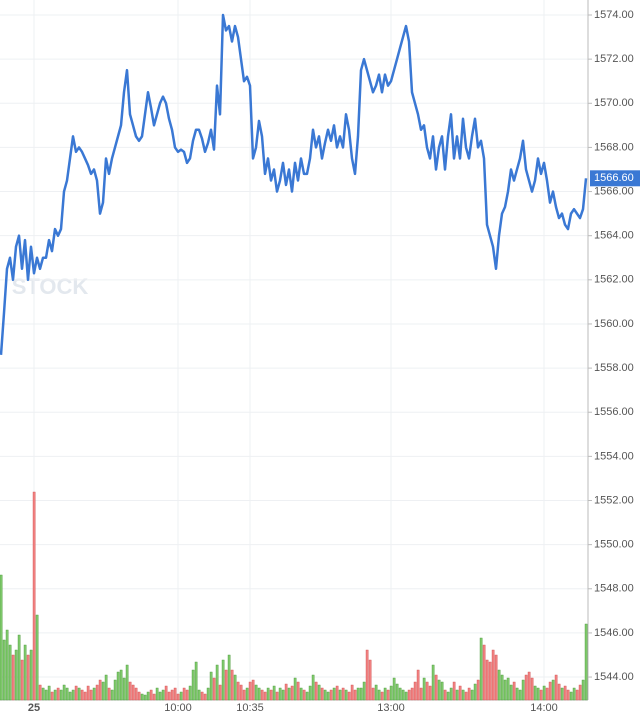 The width and height of the screenshot is (640, 716). What do you see at coordinates (614, 280) in the screenshot?
I see `y-tick-label: 1562.00` at bounding box center [614, 280].